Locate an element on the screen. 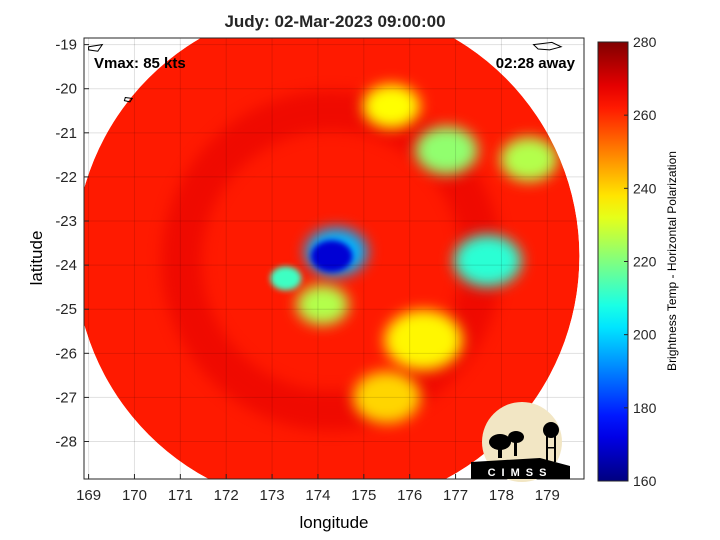 Image resolution: width=720 pixels, height=540 pixels. y-tick-label: -23 is located at coordinates (66, 221).